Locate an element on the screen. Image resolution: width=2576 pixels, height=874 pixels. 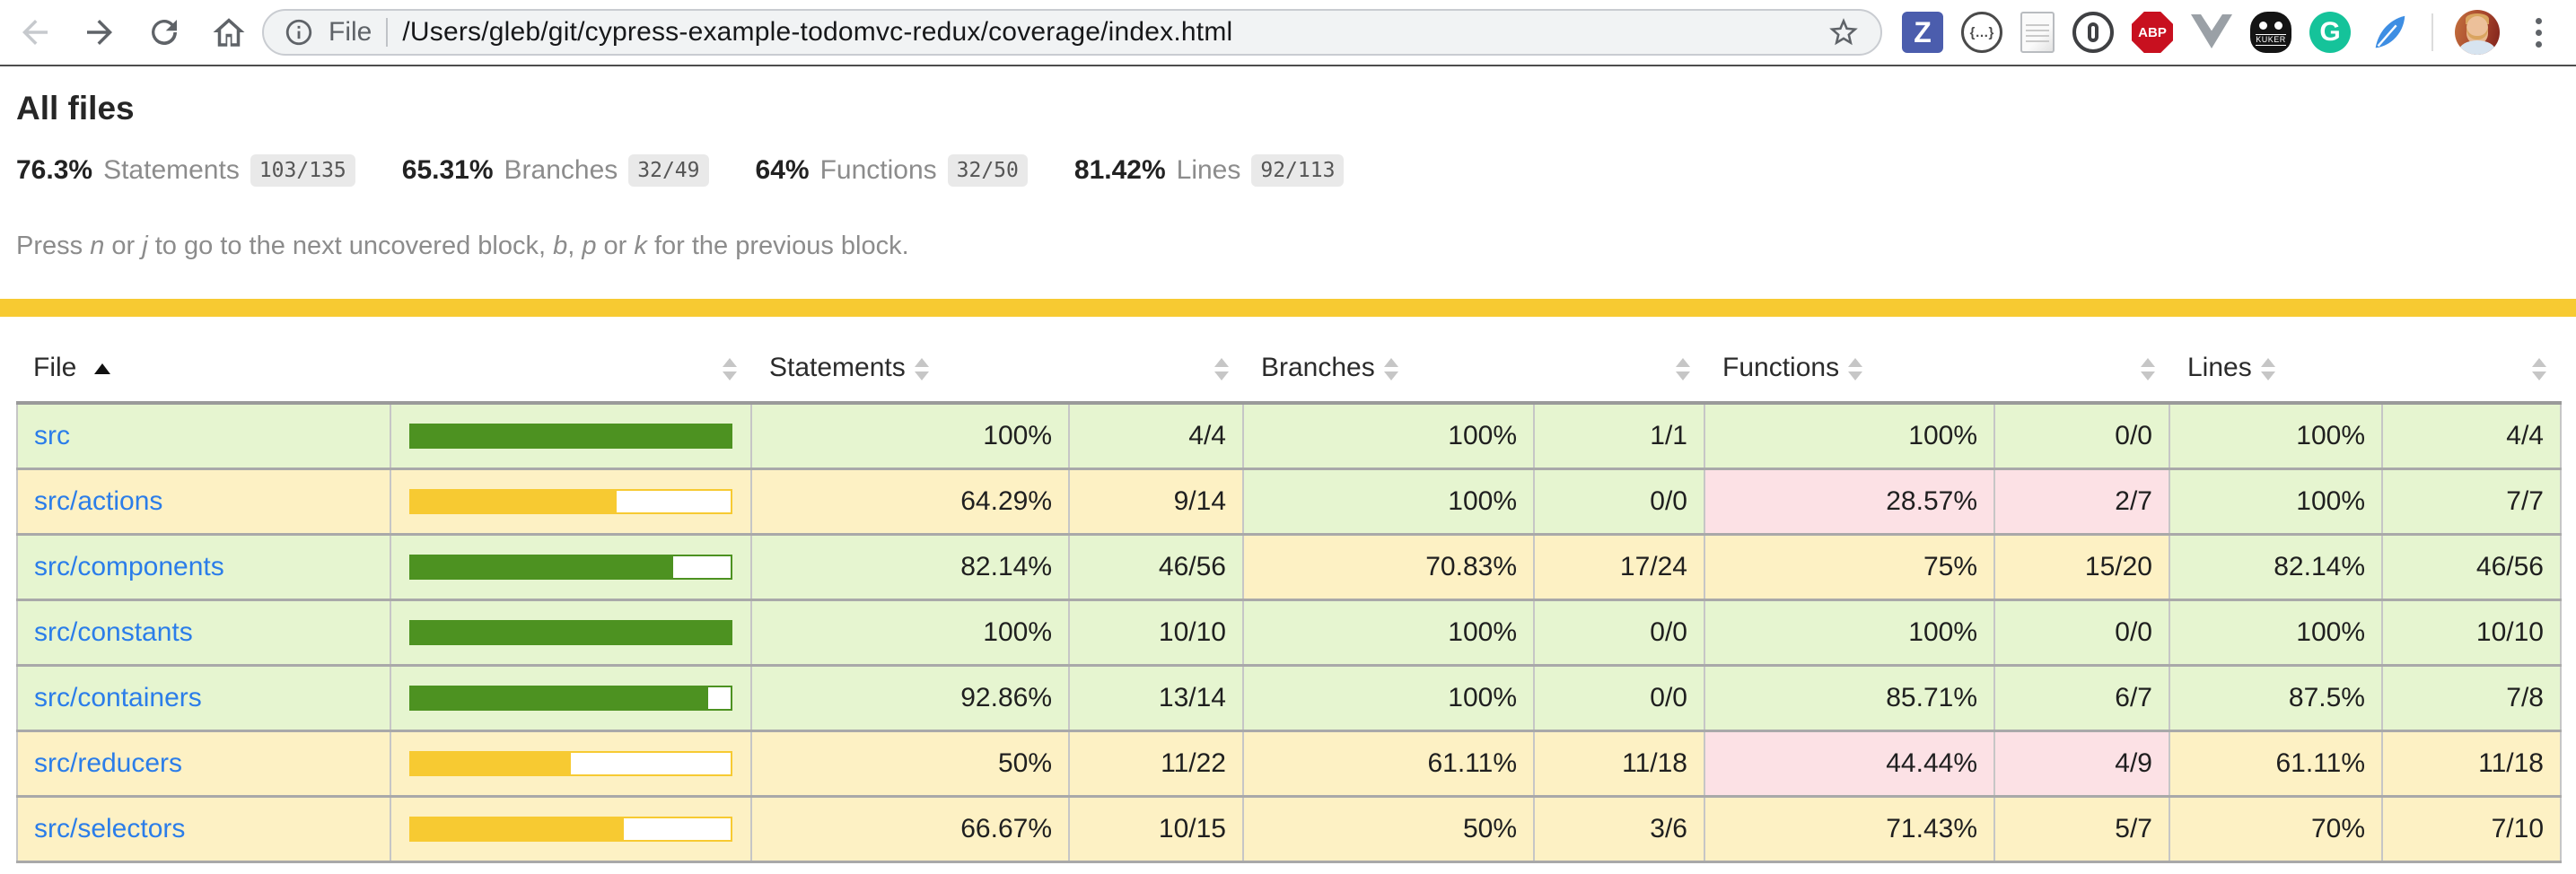
lines-fraction-badge: 92/113 is located at coordinates (1298, 170).